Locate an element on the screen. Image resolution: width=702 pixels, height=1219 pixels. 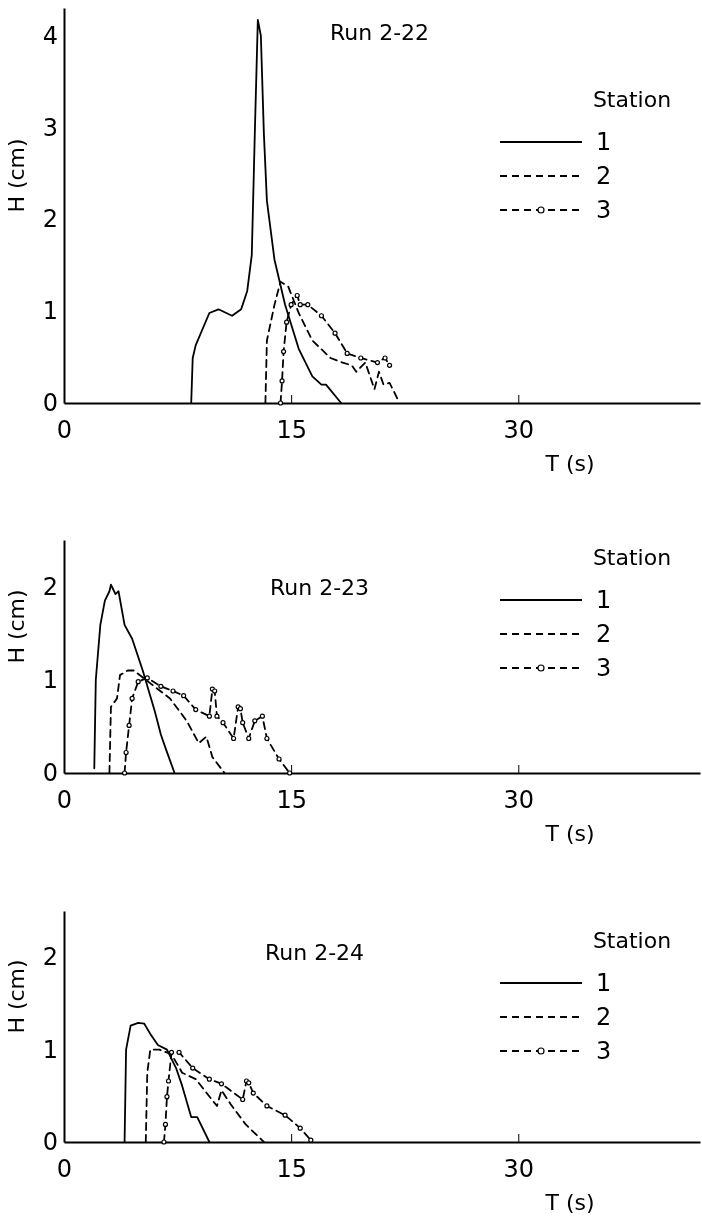
y-tick-label: 3 is located at coordinates (50, 127).